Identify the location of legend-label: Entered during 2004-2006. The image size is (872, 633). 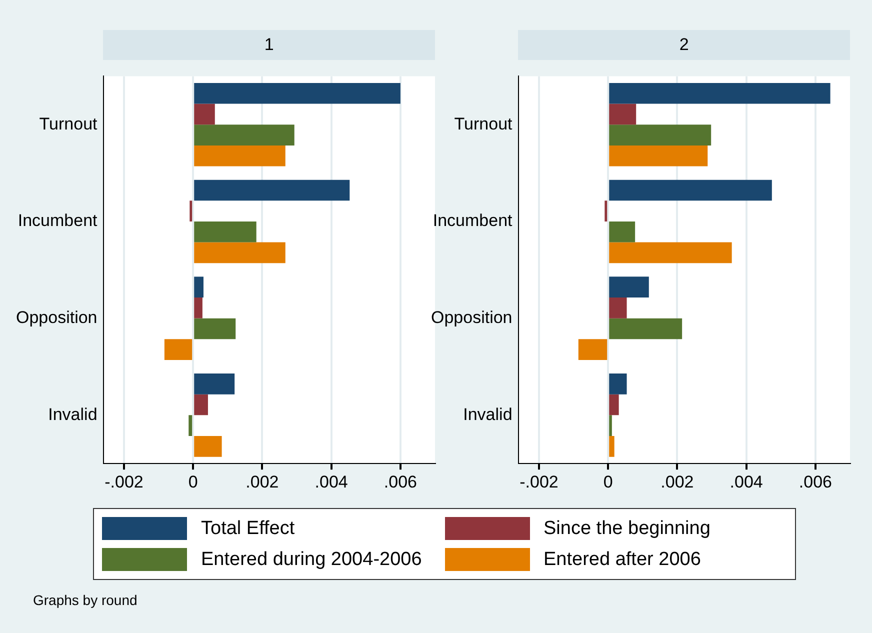
(311, 559).